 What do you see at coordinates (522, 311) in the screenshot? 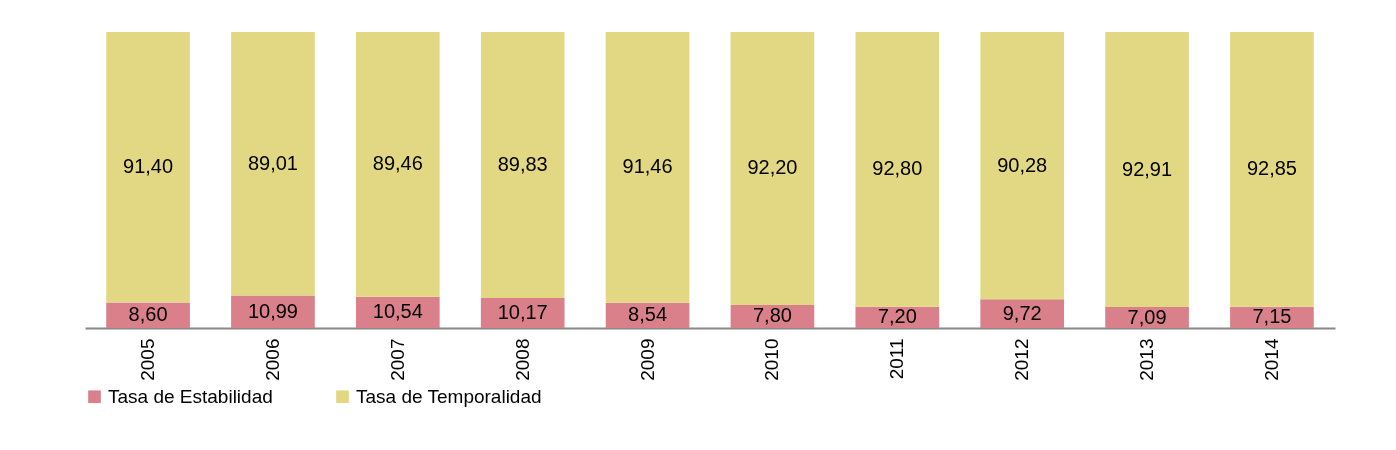
I see `data-label: 10,17` at bounding box center [522, 311].